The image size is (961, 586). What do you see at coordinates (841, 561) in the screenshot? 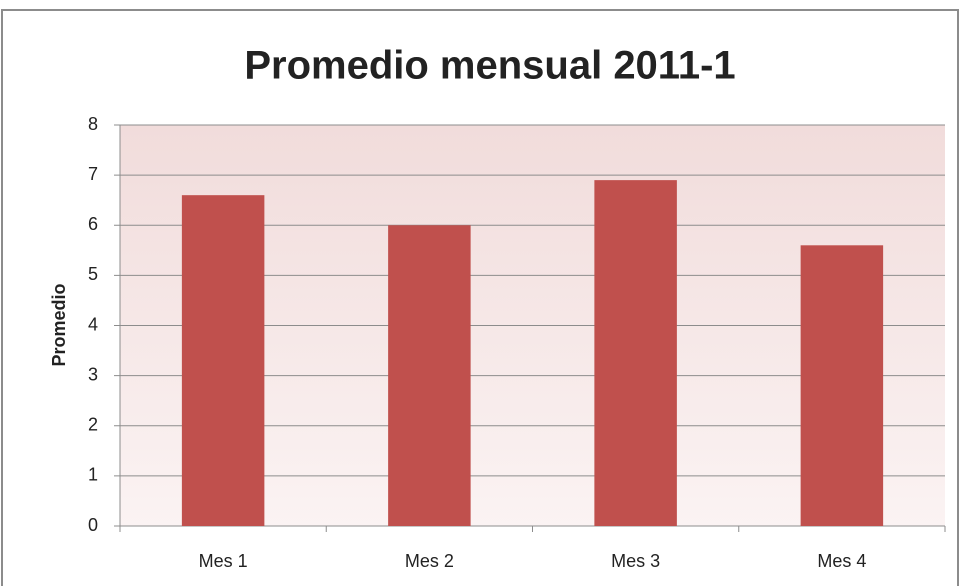
I see `x-tick-label: Mes 4` at bounding box center [841, 561].